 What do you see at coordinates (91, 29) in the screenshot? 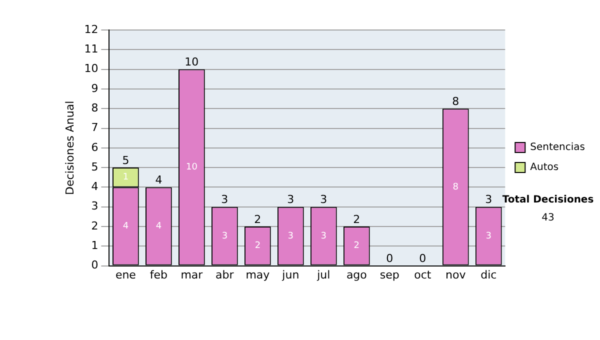
I see `y-tick-label: 12` at bounding box center [91, 29].